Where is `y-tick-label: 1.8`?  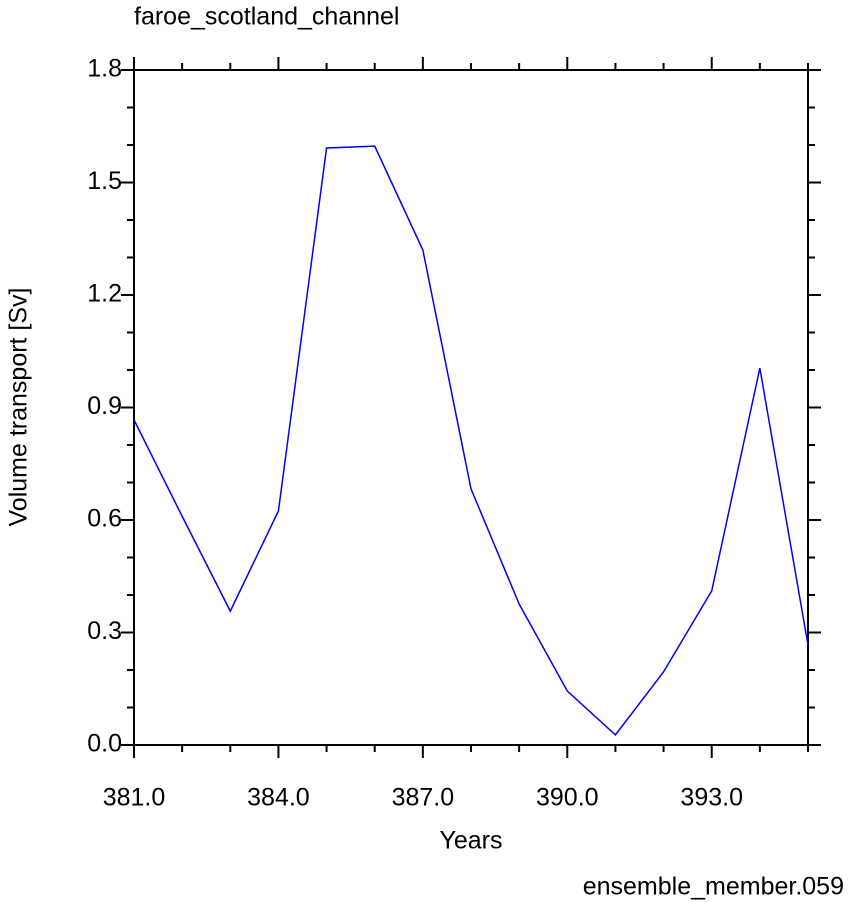 y-tick-label: 1.8 is located at coordinates (104, 69).